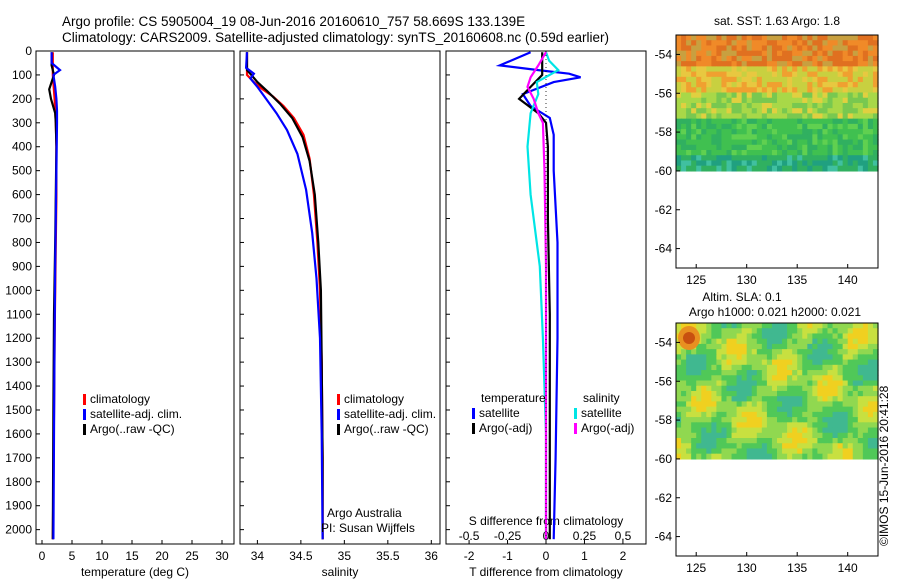 Image resolution: width=900 pixels, height=580 pixels. Describe the element at coordinates (747, 568) in the screenshot. I see `x-tick-label: 130` at that location.